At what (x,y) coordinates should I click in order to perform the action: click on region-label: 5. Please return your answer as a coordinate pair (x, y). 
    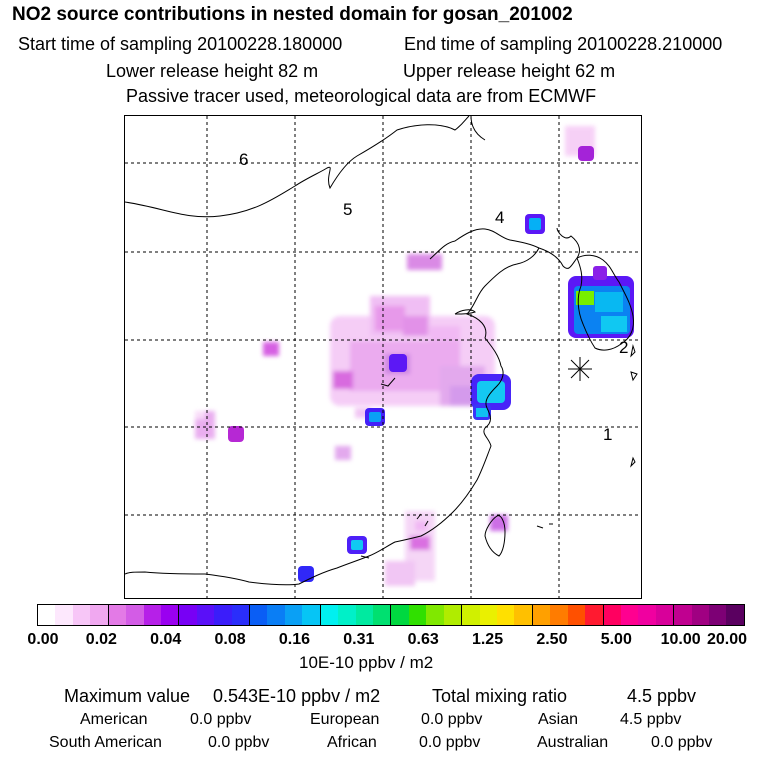
    Looking at the image, I should click on (348, 209).